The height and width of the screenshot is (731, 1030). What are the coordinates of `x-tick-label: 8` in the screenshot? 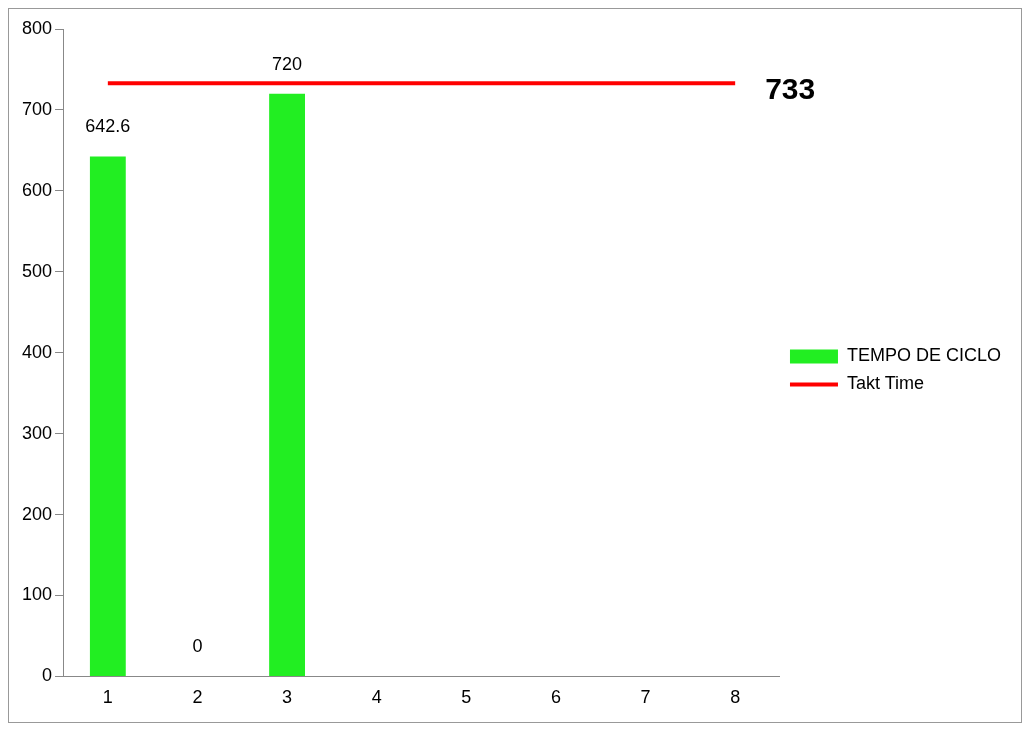 It's located at (735, 697).